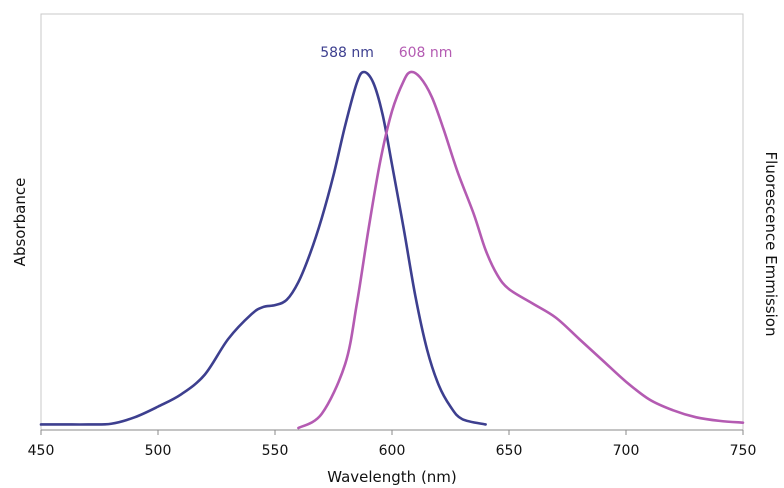  I want to click on y-axis-title-right: Fluorescence Emmission, so click(771, 244).